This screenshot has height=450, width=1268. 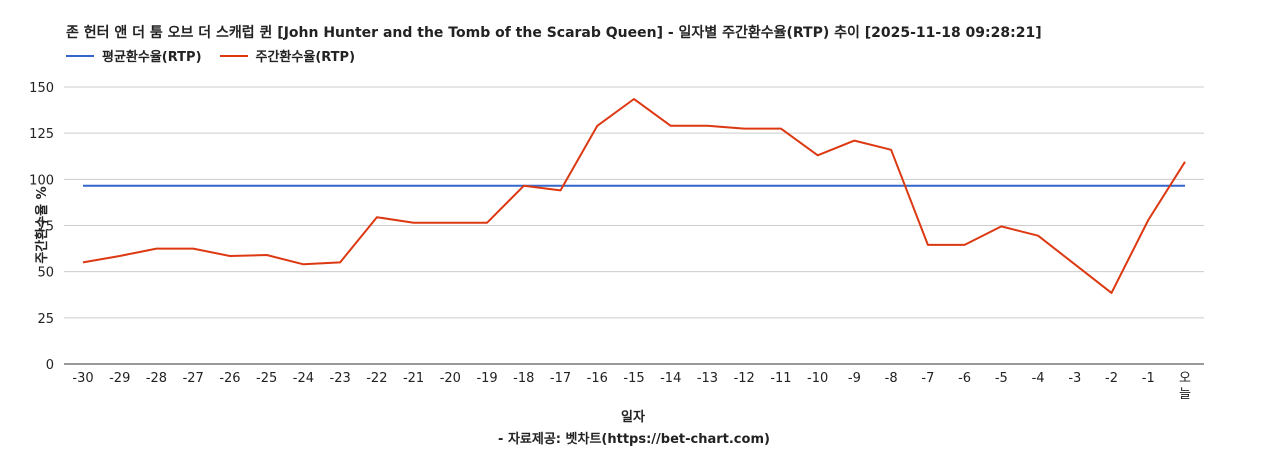 What do you see at coordinates (634, 439) in the screenshot?
I see `source-note: - 자료제공: 벳차트(https://bet-chart.com)` at bounding box center [634, 439].